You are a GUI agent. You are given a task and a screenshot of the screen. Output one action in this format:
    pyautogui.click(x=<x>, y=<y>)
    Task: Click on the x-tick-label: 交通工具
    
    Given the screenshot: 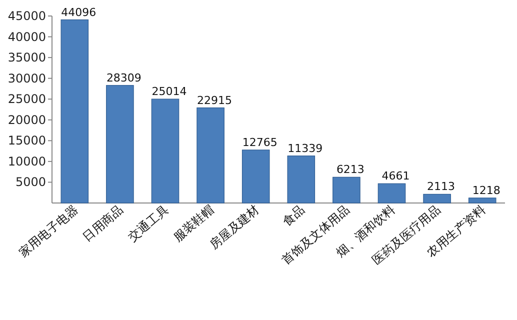 What is the action you would take?
    pyautogui.click(x=148, y=223)
    